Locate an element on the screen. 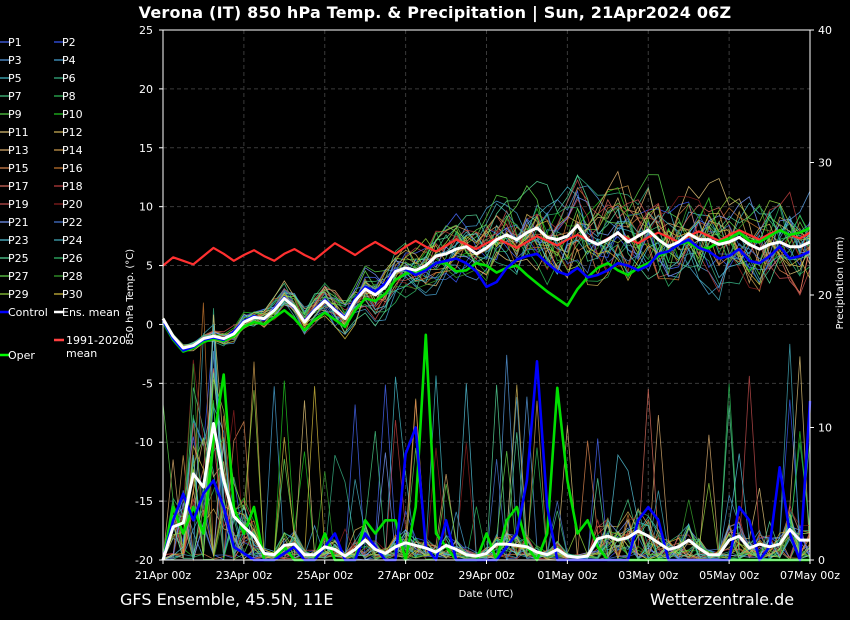 The height and width of the screenshot is (620, 850). legend-label: P3 is located at coordinates (15, 60).